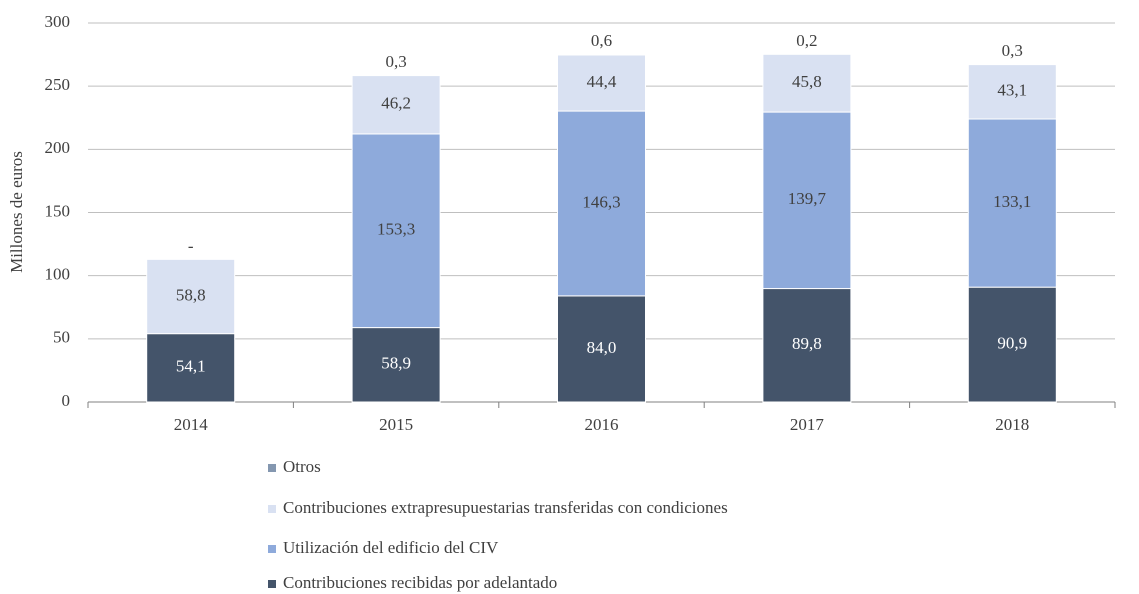  What do you see at coordinates (58, 210) in the screenshot?
I see `y-tick-label: 150` at bounding box center [58, 210].